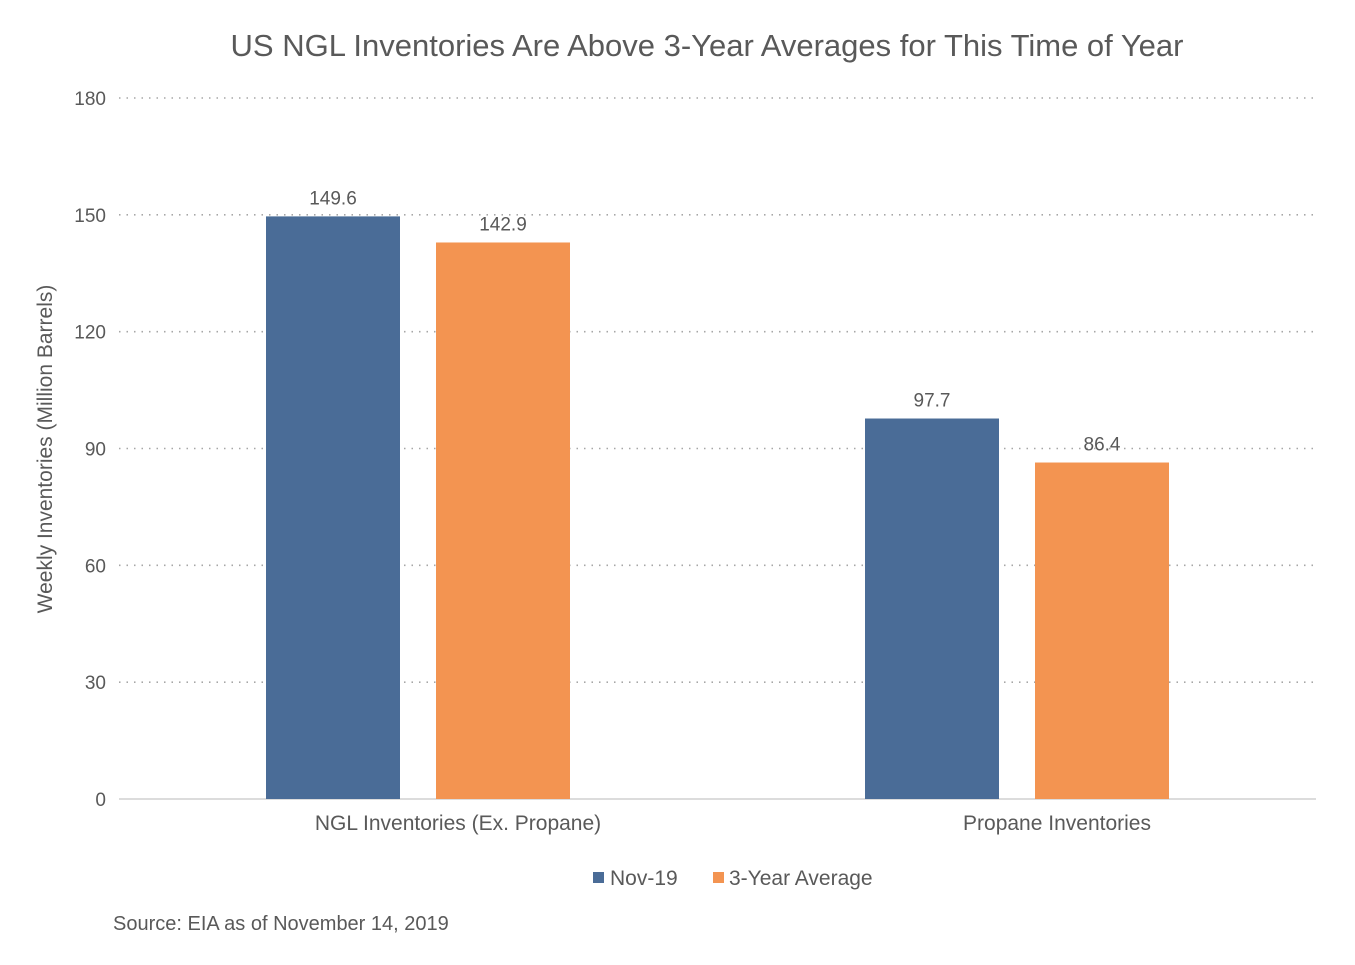  I want to click on y-axis-ticks: 0 30 60 90 120 150 180, so click(90, 450).